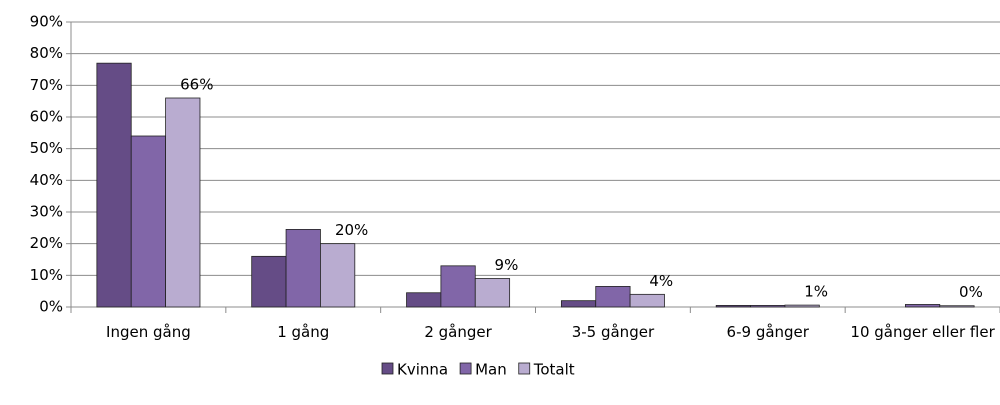 This screenshot has height=405, width=1000. I want to click on y-tick-label: 20%, so click(46, 243).